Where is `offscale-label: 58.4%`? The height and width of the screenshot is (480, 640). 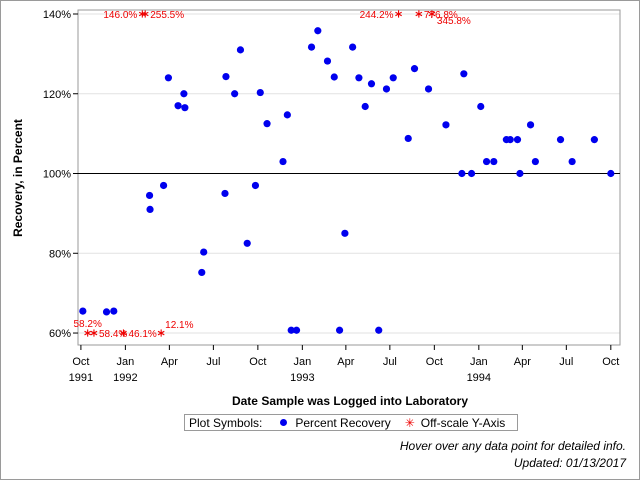
offscale-label: 58.4% is located at coordinates (113, 334).